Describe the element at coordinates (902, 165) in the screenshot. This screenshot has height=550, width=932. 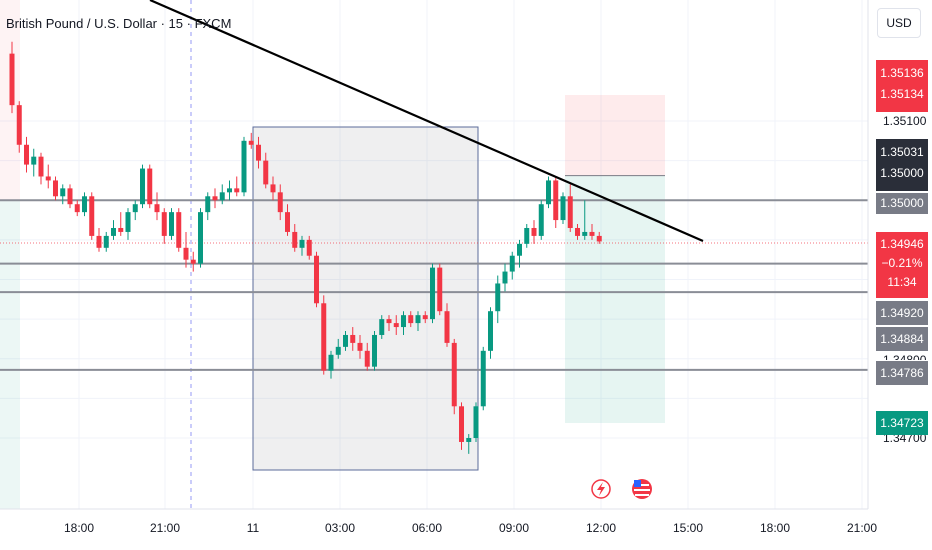
I see `zone-price-label: 1.35031 1.35000` at that location.